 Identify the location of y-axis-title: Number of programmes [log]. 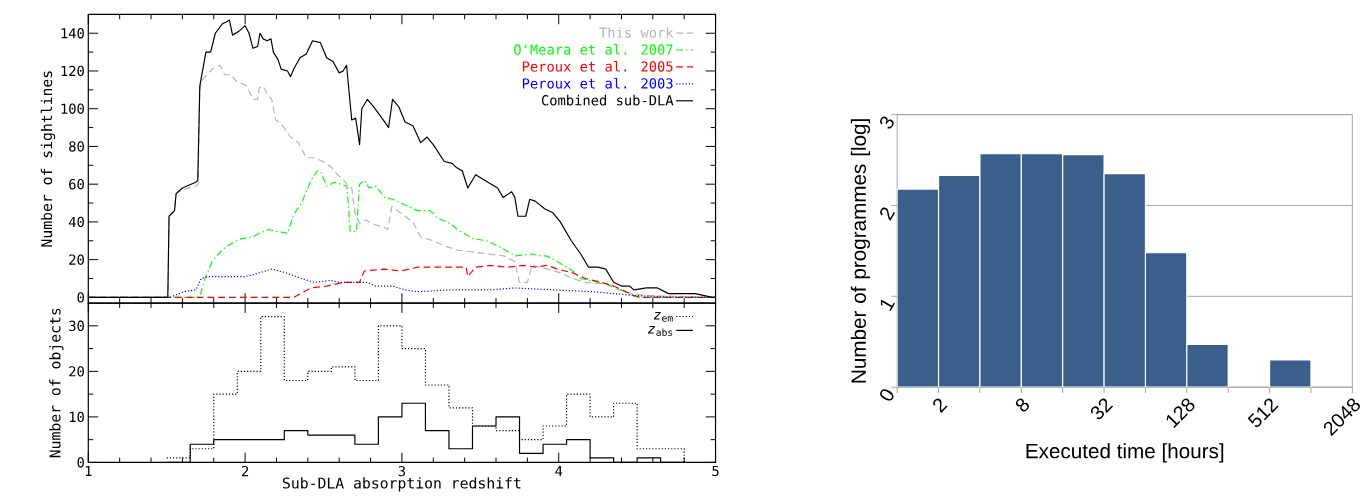
(860, 251).